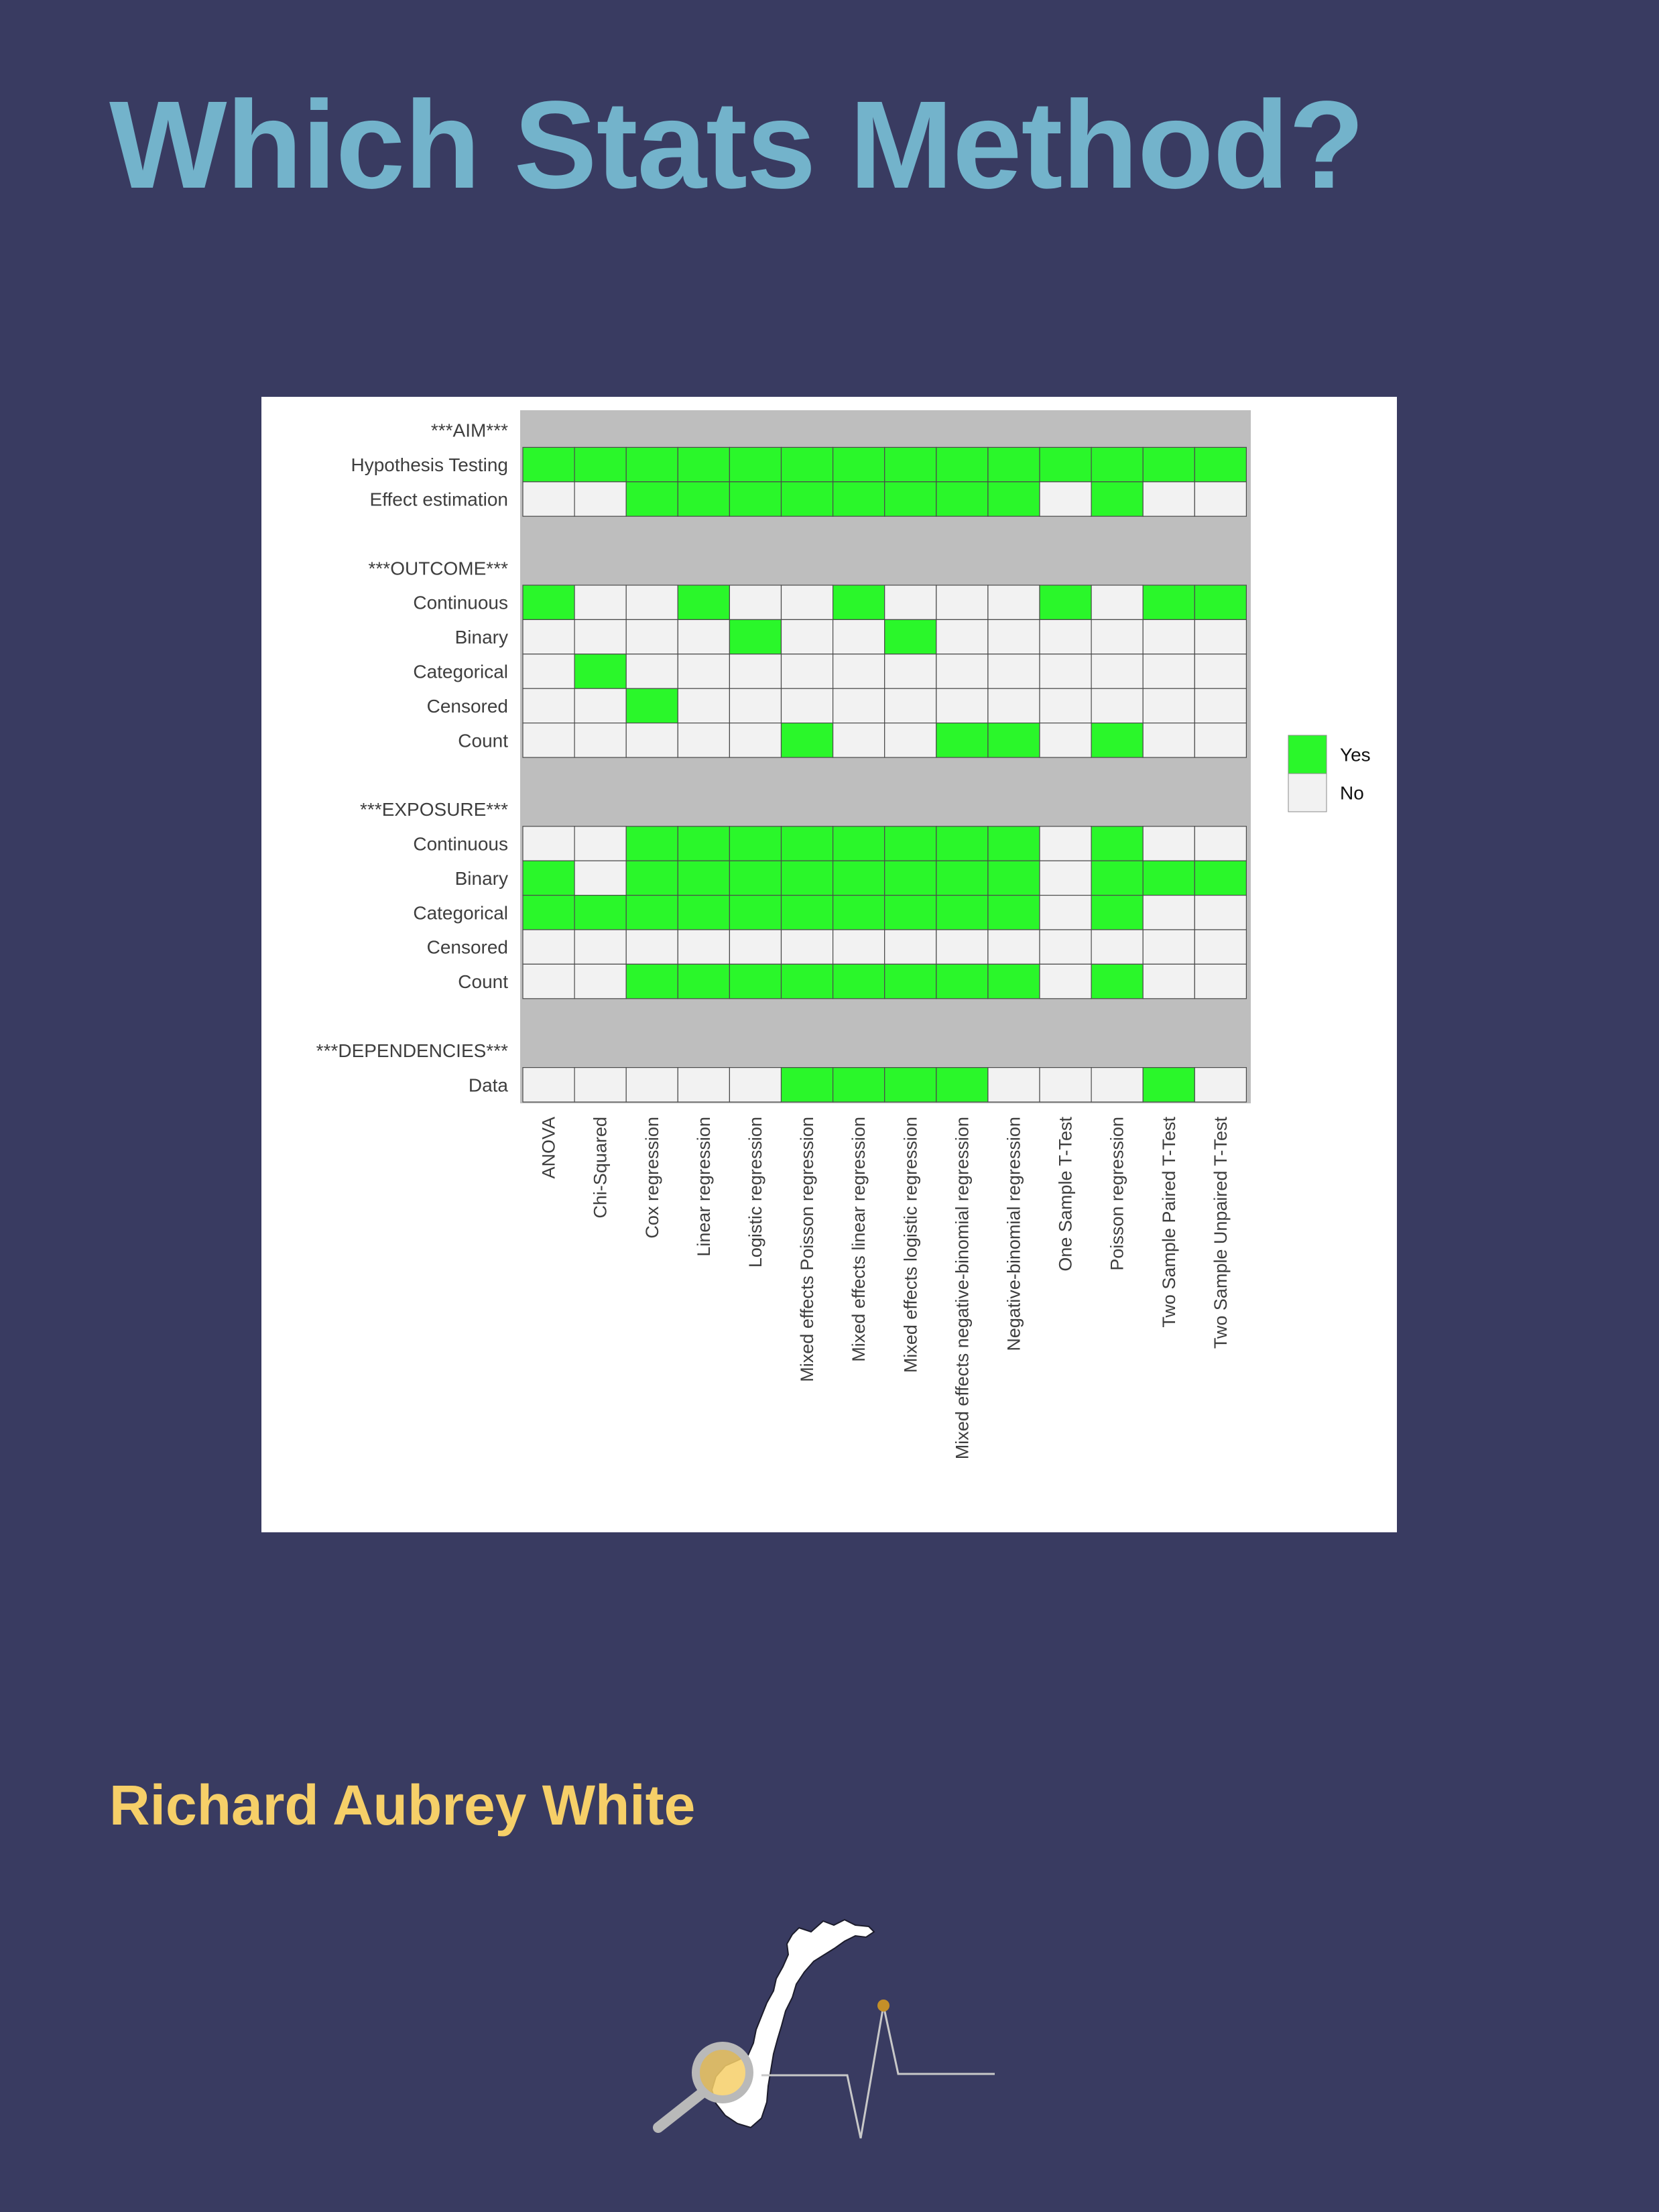 The height and width of the screenshot is (2212, 1659). What do you see at coordinates (1013, 1234) in the screenshot?
I see `column-label: Negative-binomial regression` at bounding box center [1013, 1234].